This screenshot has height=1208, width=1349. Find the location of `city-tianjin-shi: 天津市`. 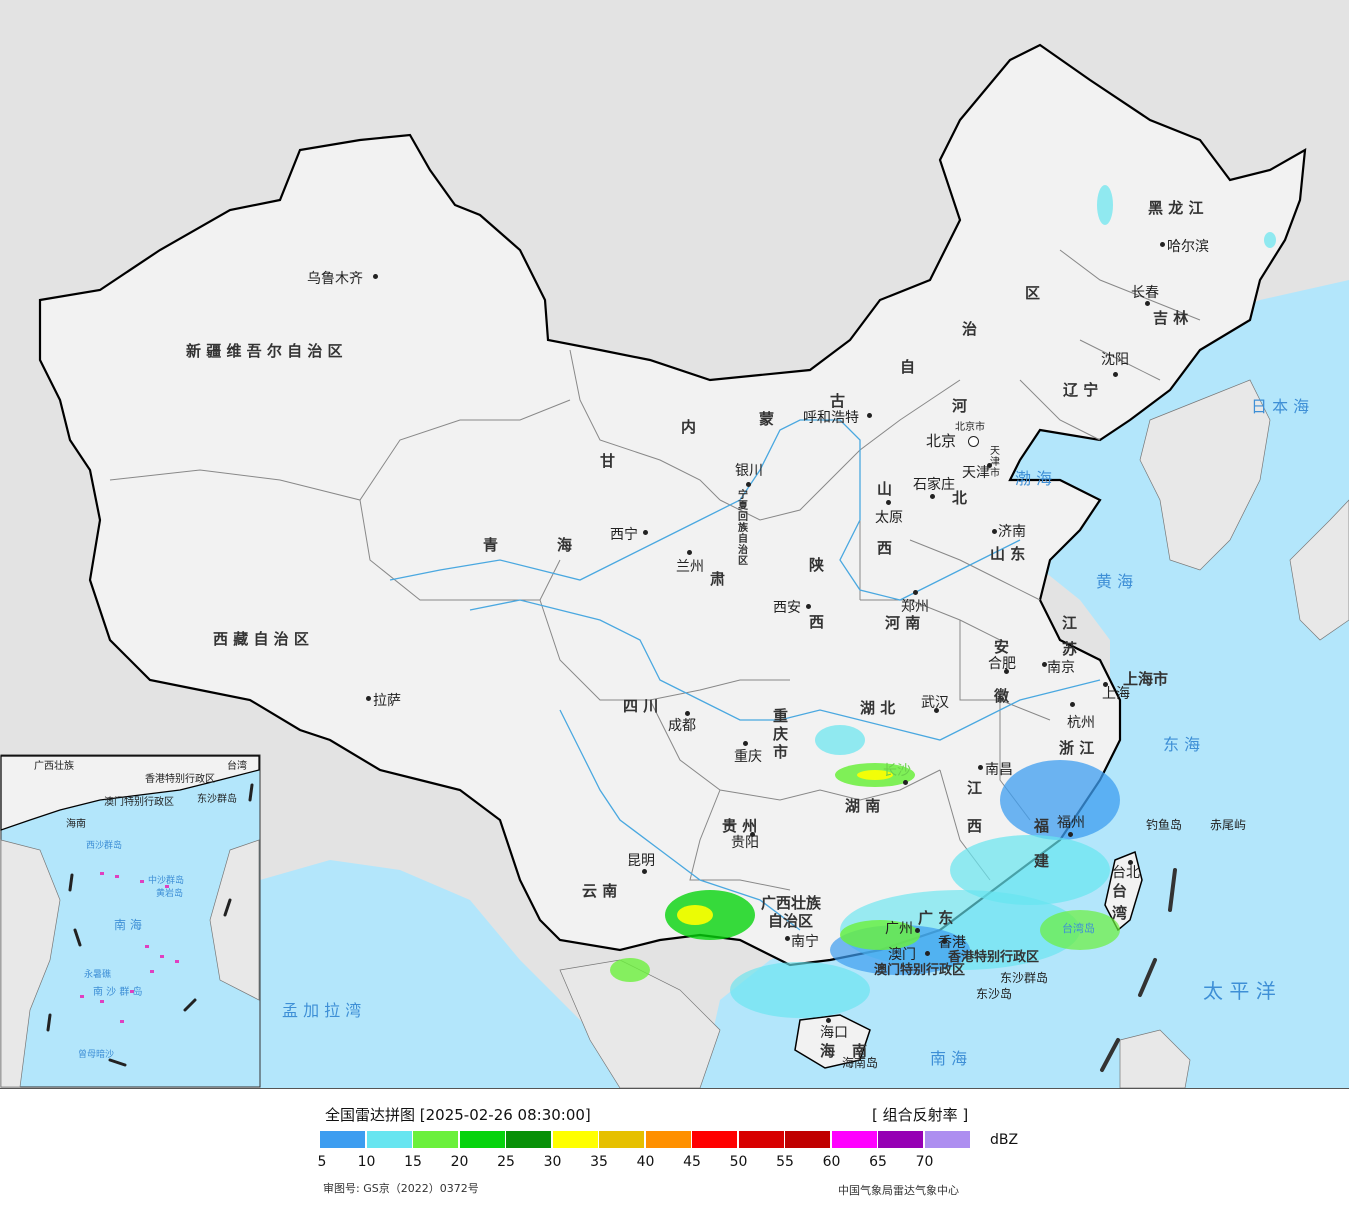

city-tianjin-shi: 天津市 is located at coordinates (995, 462).